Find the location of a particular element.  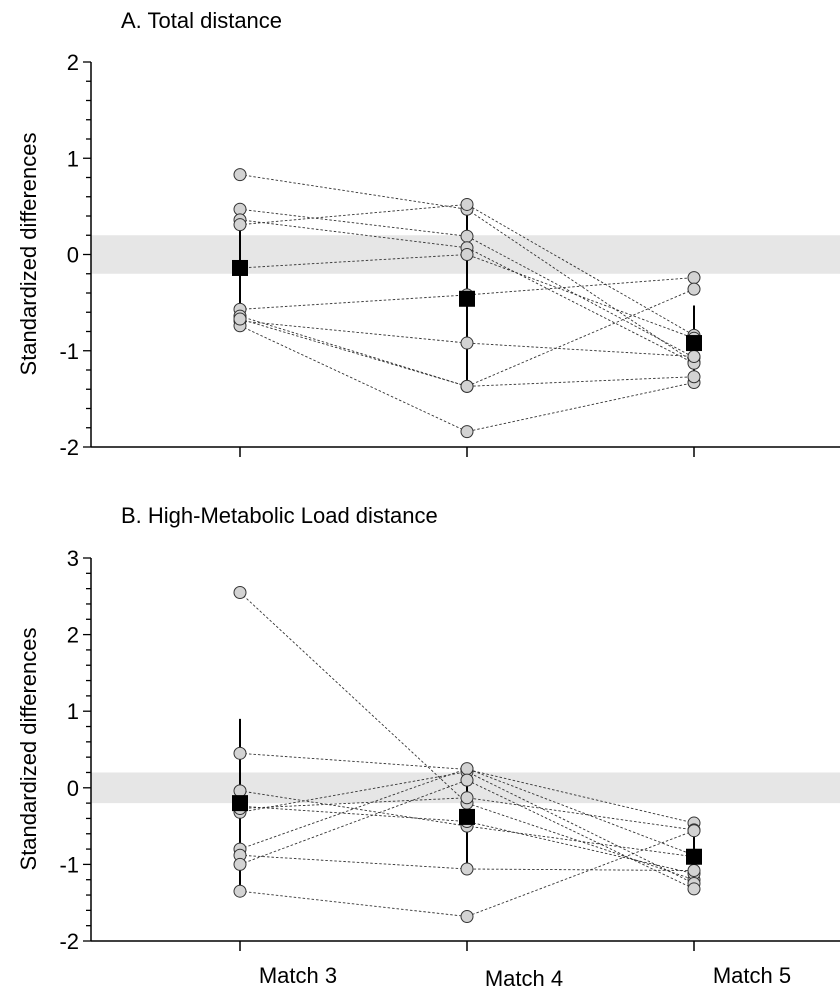

y-tick-label: 3 is located at coordinates (73, 558).